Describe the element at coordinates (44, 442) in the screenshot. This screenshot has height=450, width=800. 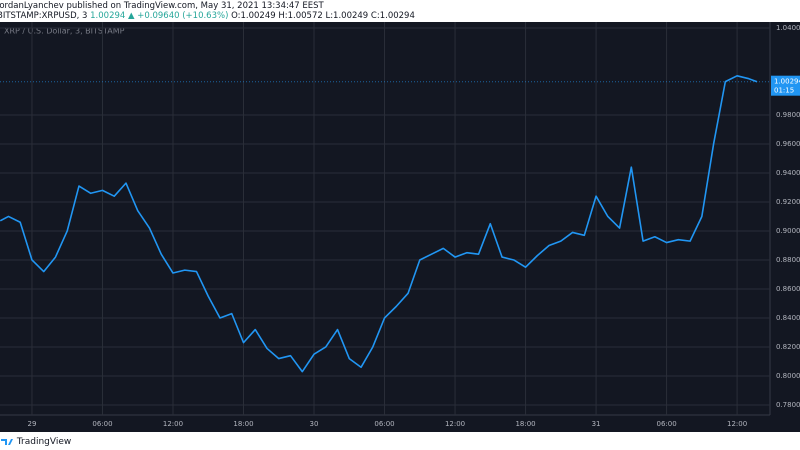
I see `brand: TradingView` at that location.